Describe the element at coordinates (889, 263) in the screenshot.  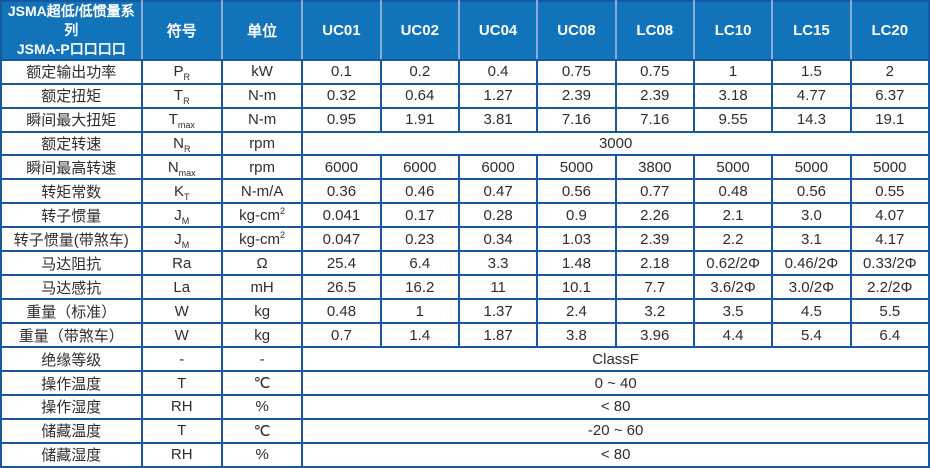
I see `value-cell: 0.33/2Φ` at that location.